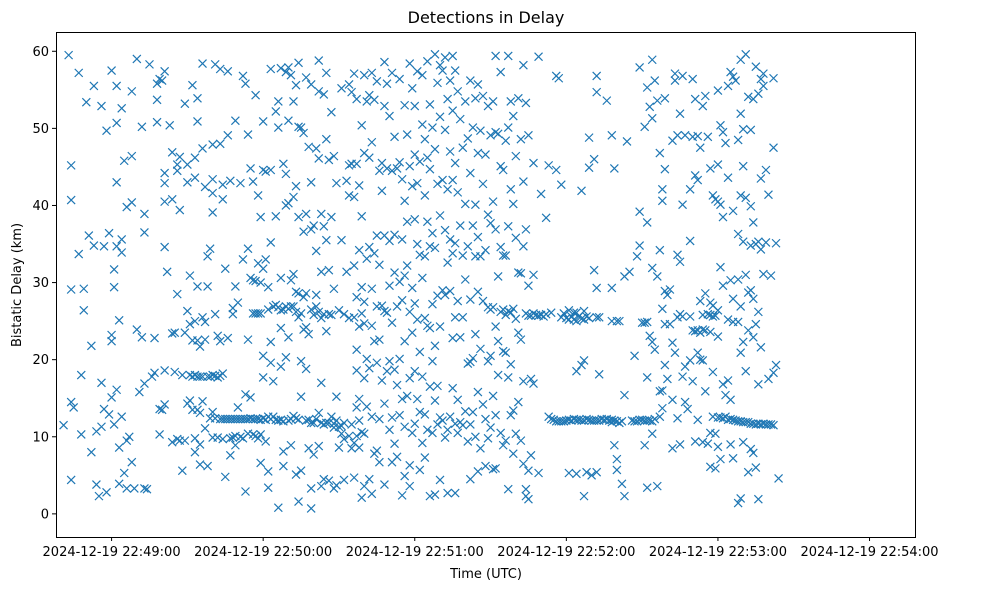 Image resolution: width=989 pixels, height=590 pixels. What do you see at coordinates (40, 360) in the screenshot?
I see `y-tick-label: 20` at bounding box center [40, 360].